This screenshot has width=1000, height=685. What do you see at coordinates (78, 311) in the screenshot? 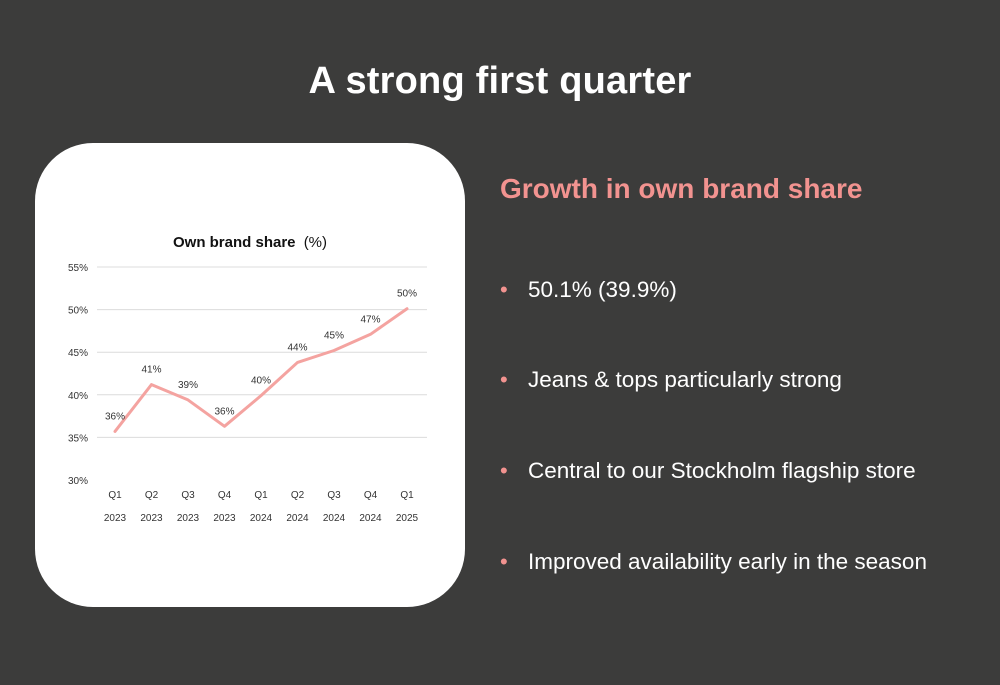
I see `y-tick-label: 50%` at bounding box center [78, 311].